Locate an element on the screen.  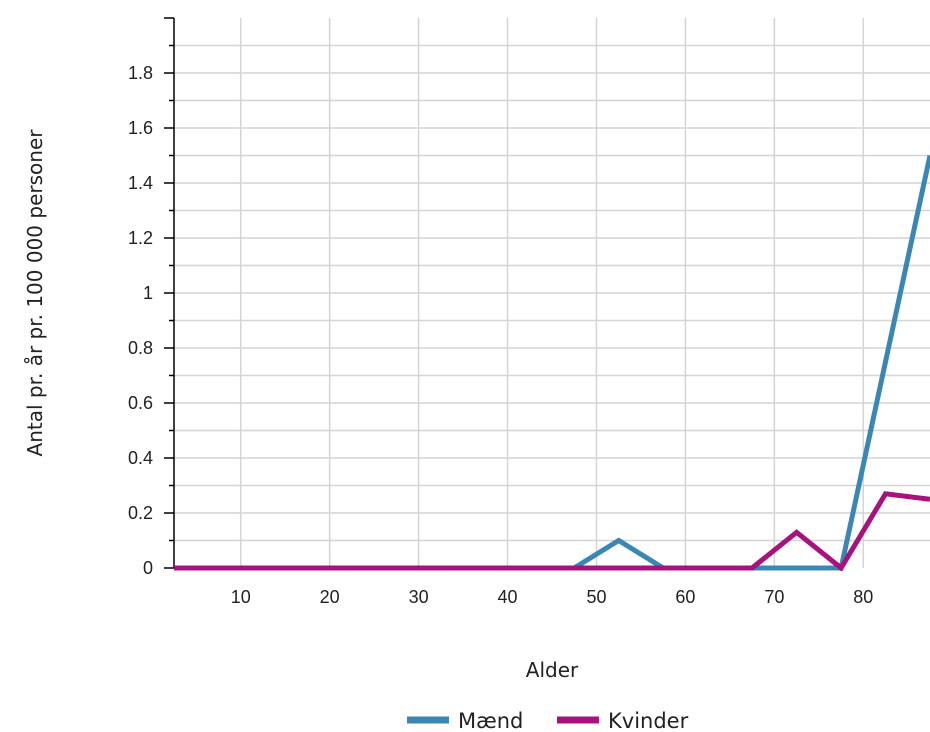
x-tick-label: 10 is located at coordinates (241, 597).